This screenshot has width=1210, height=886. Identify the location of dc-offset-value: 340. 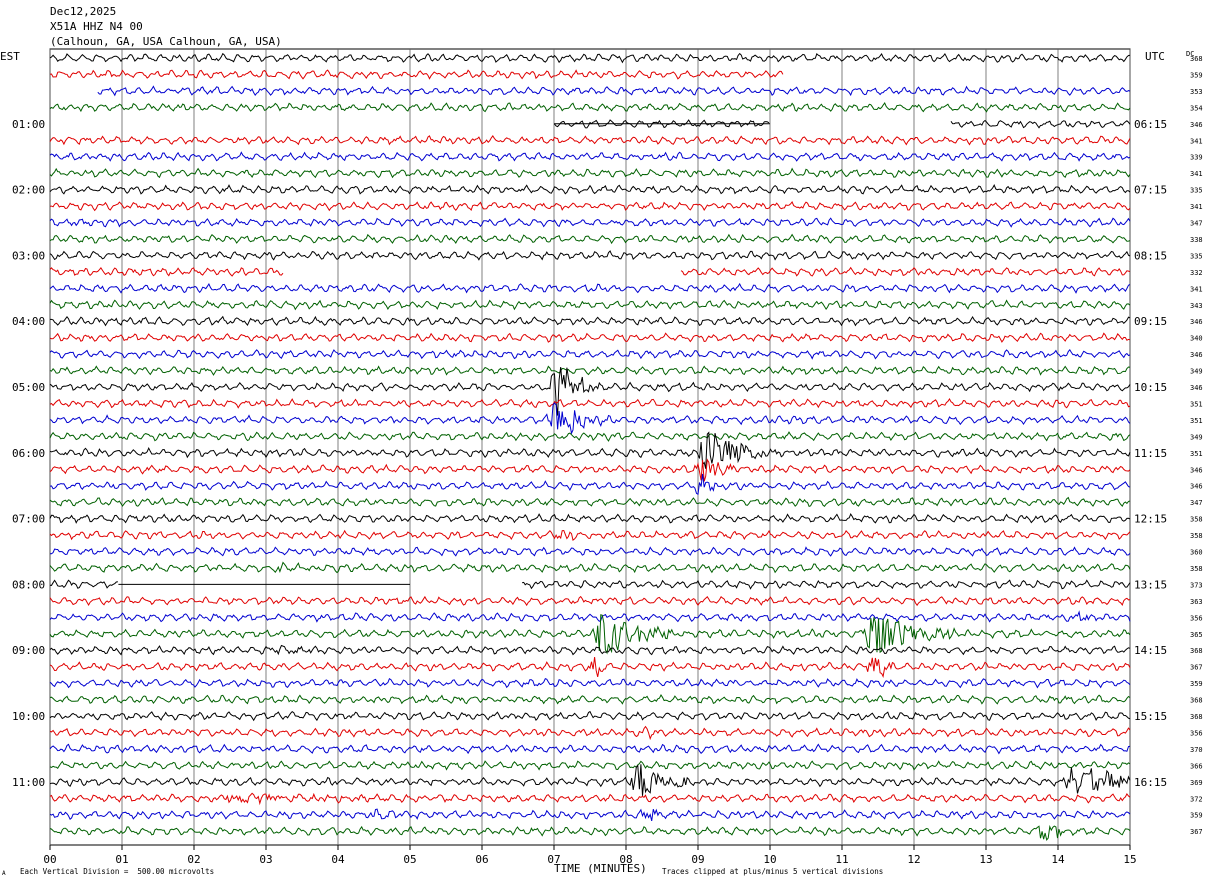
(1196, 339).